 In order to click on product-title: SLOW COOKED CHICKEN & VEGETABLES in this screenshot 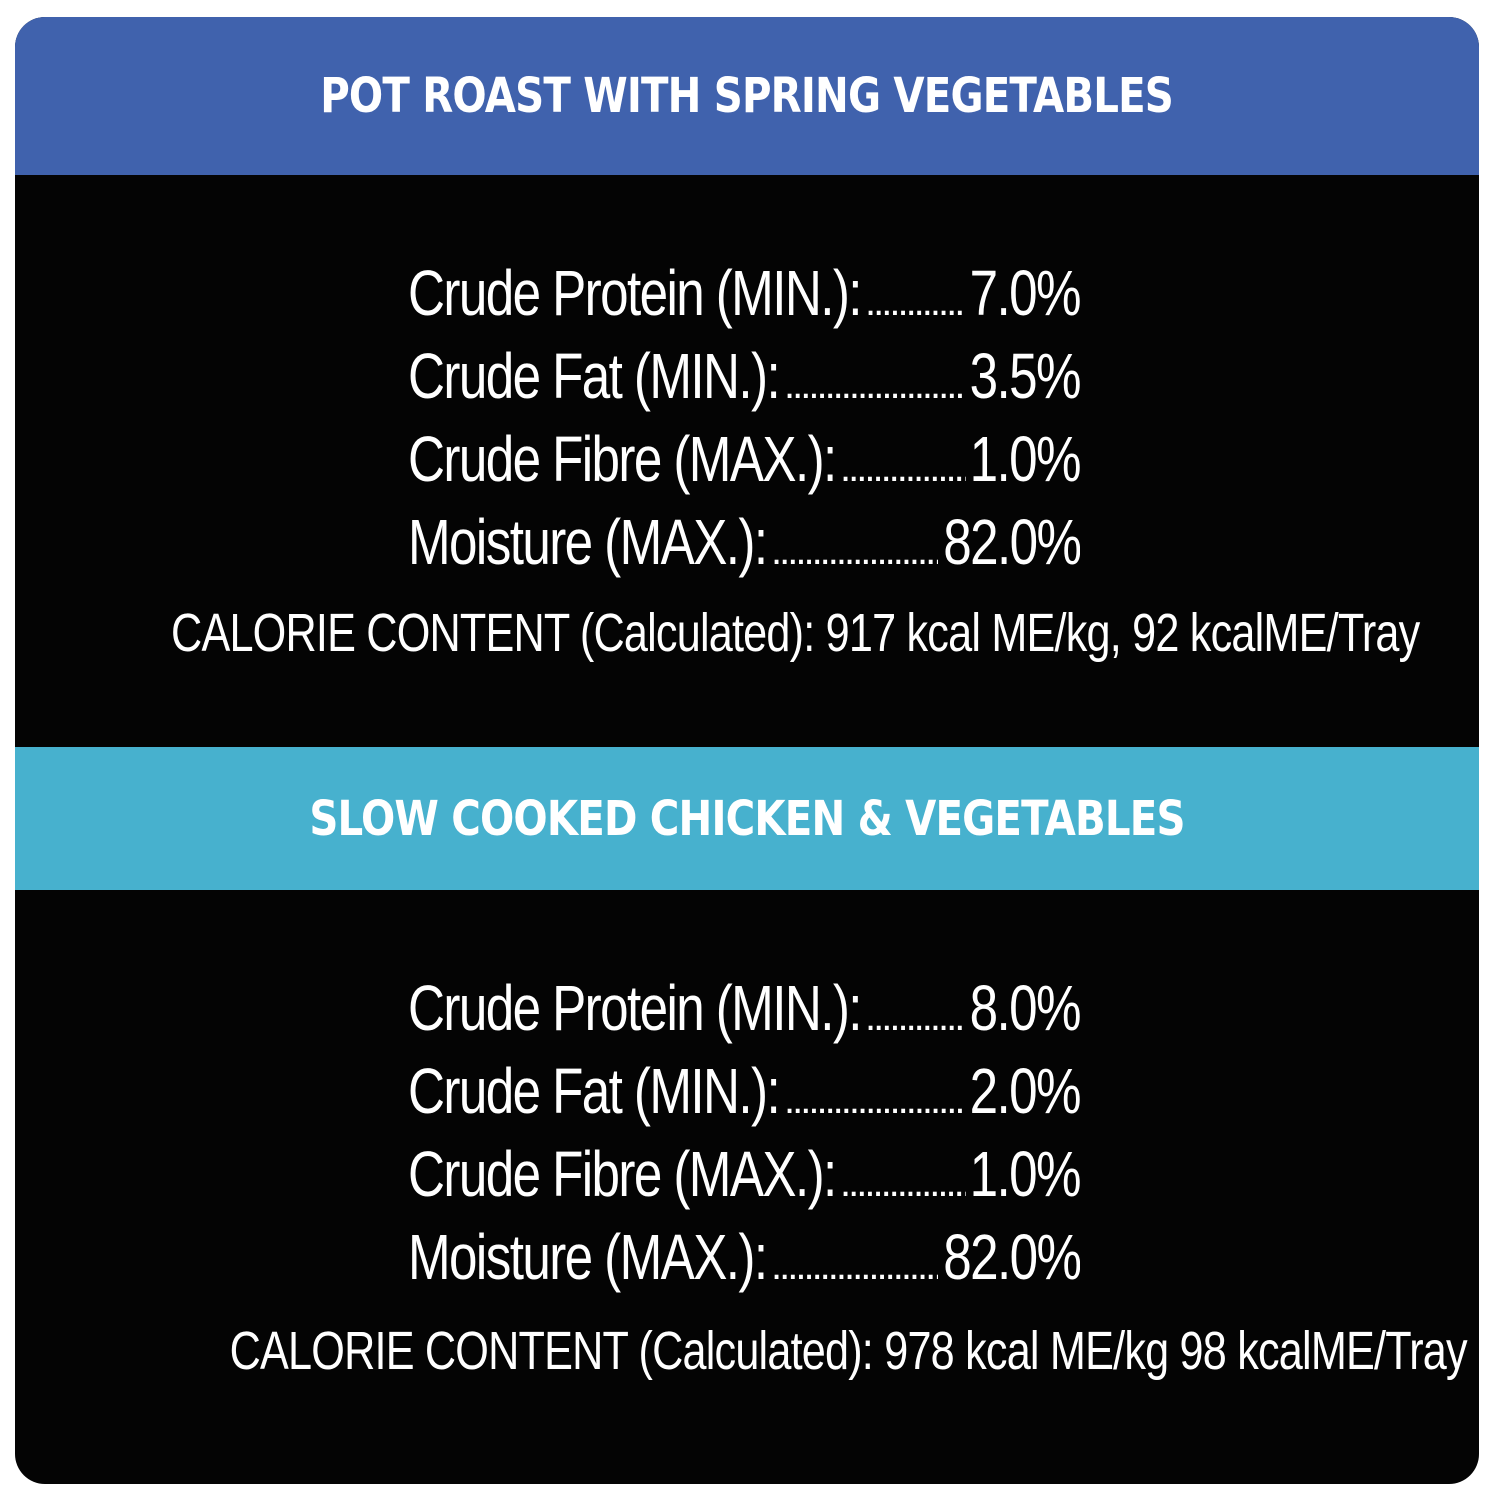, I will do `click(747, 818)`.